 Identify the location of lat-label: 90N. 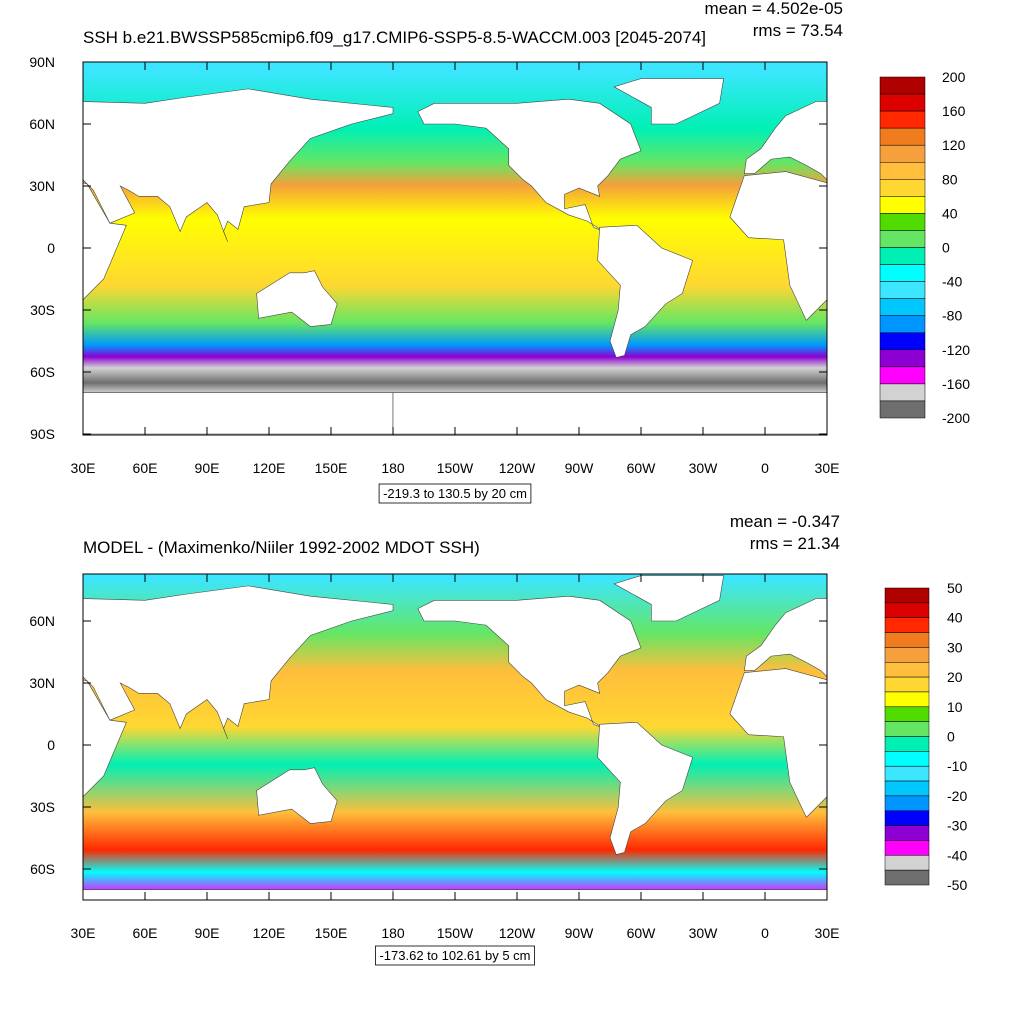
(42, 62).